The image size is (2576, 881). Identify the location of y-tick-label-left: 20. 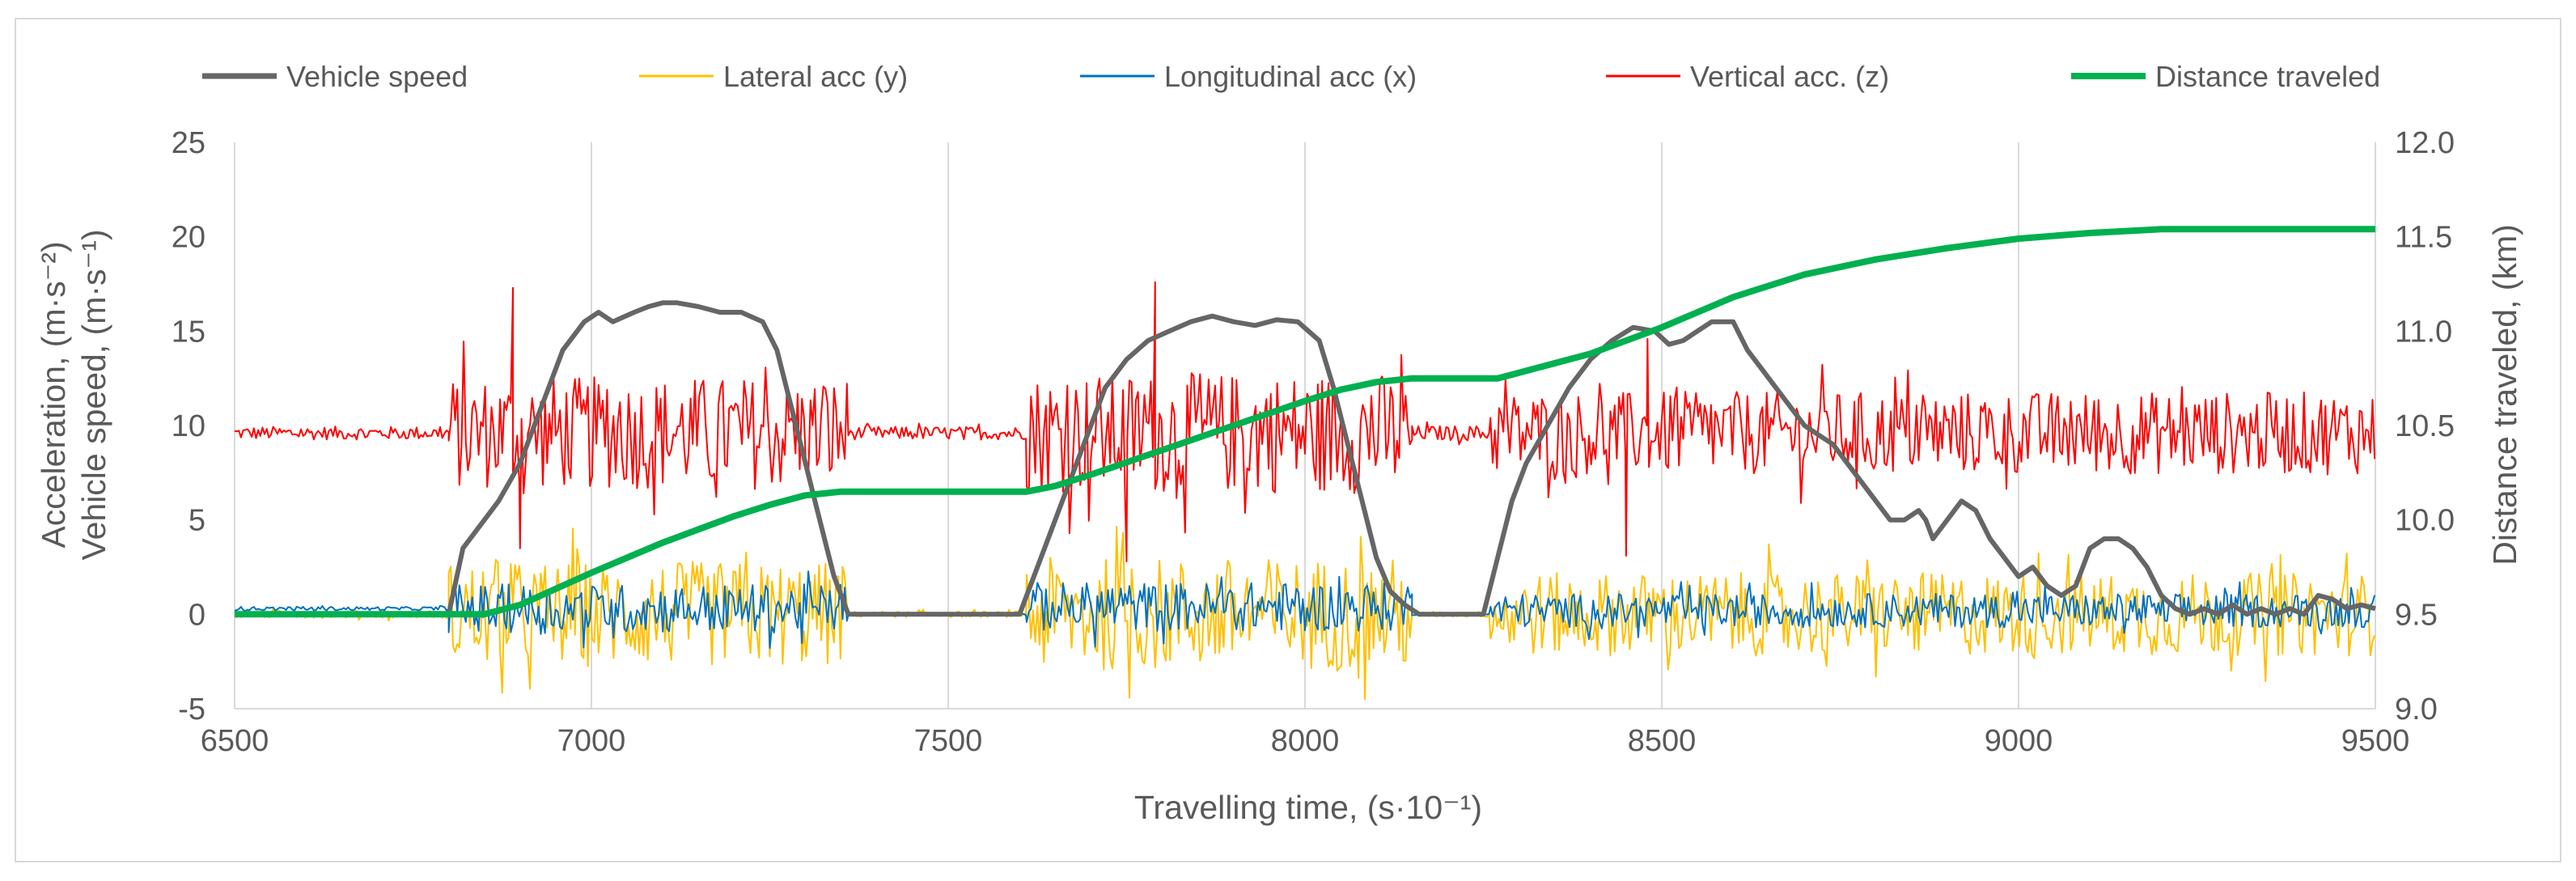
(188, 238).